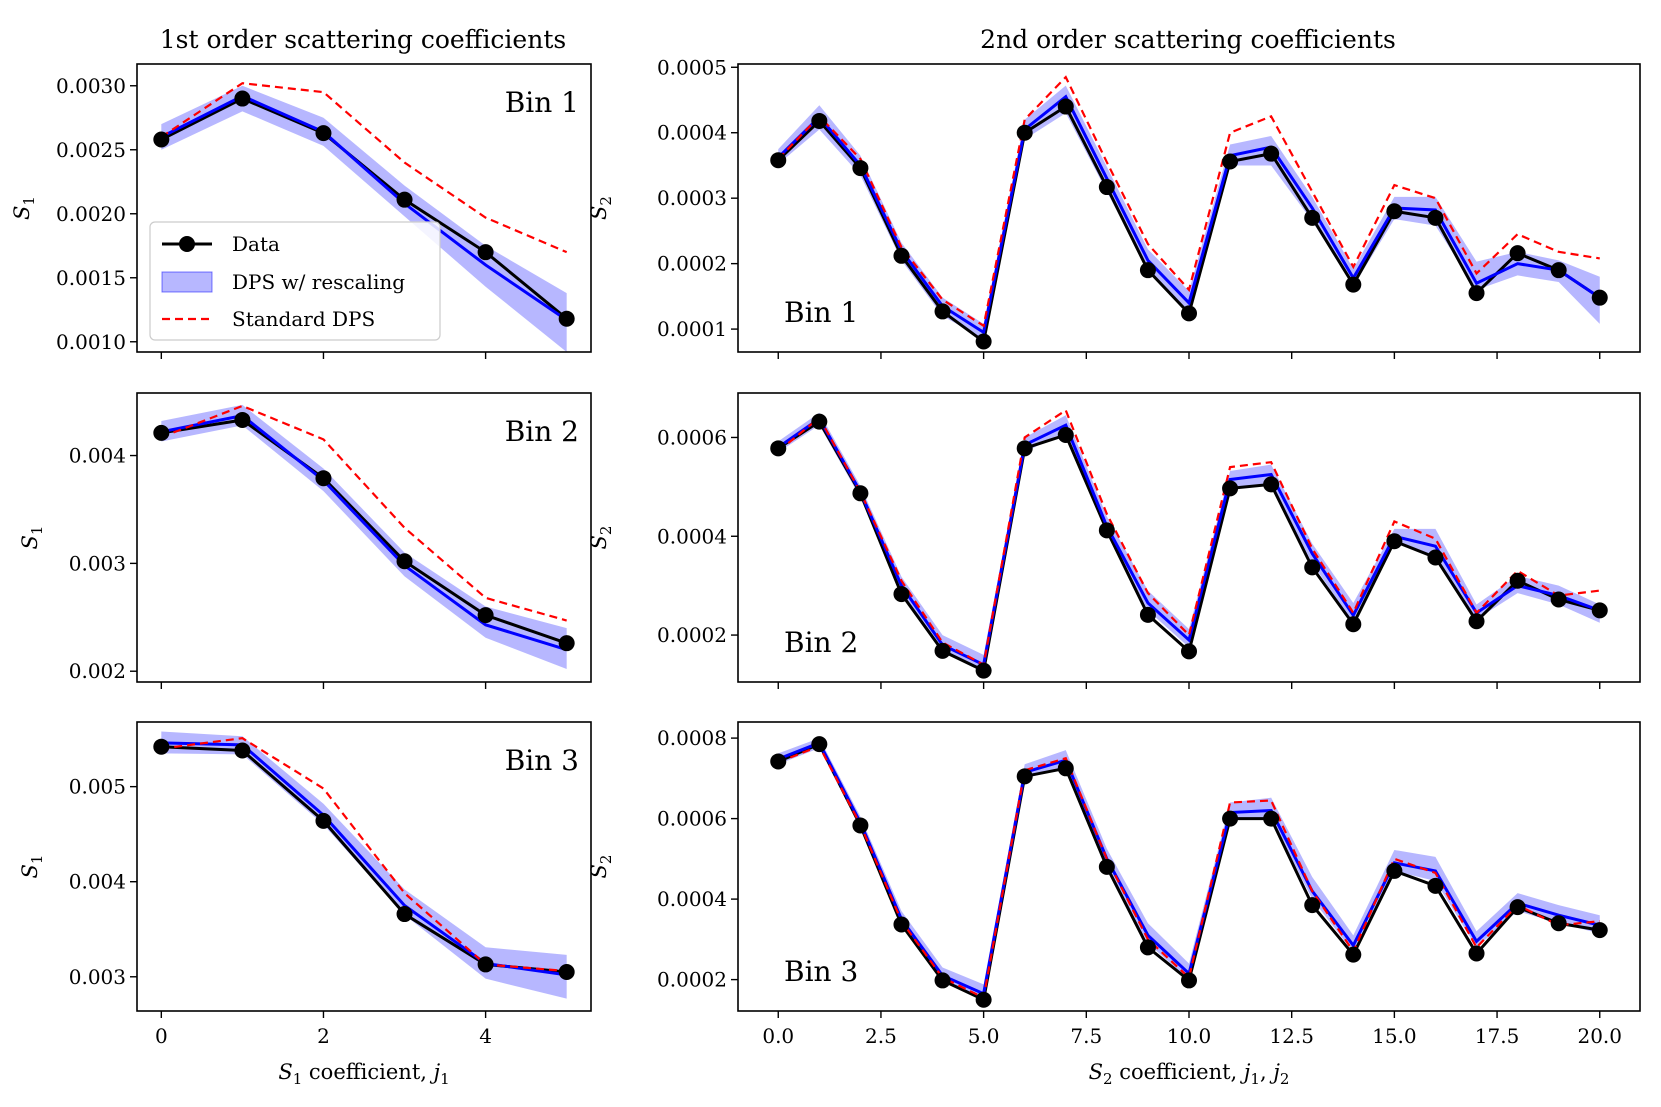  What do you see at coordinates (187, 244) in the screenshot?
I see `legend-data-marker` at bounding box center [187, 244].